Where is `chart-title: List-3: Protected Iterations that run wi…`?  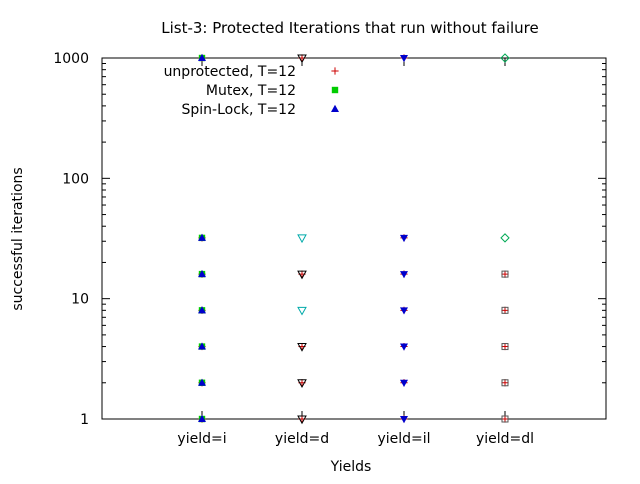
chart-title: List-3: Protected Iterations that run wi… is located at coordinates (349, 28).